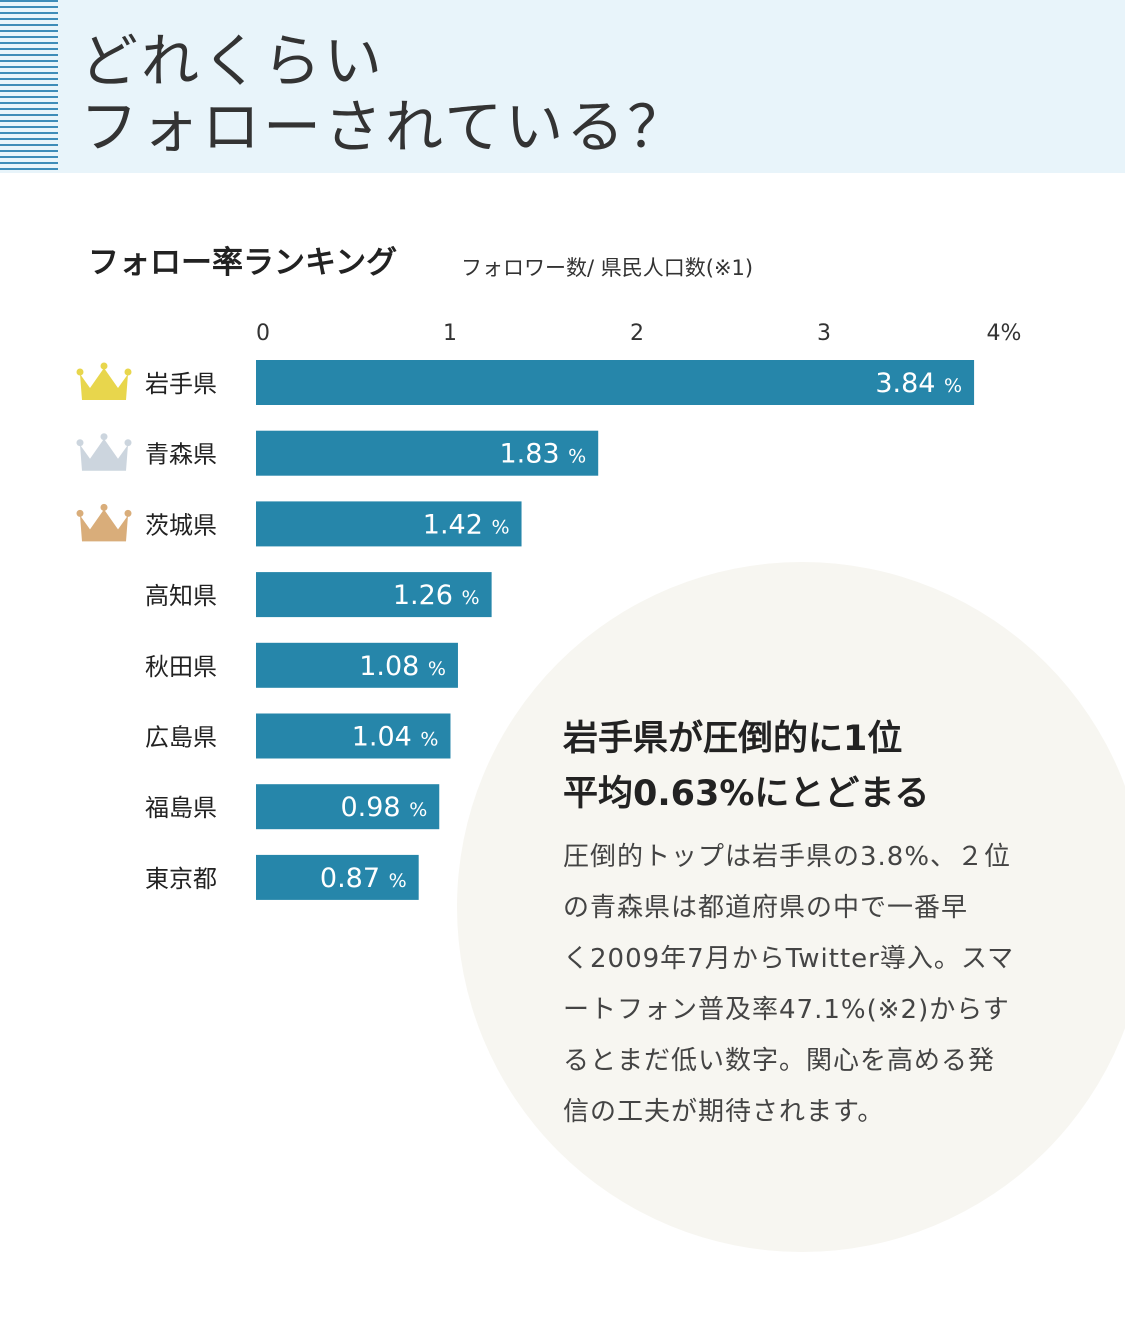 The width and height of the screenshot is (1125, 1325). I want to click on data-label: 3.84 %, so click(918, 383).